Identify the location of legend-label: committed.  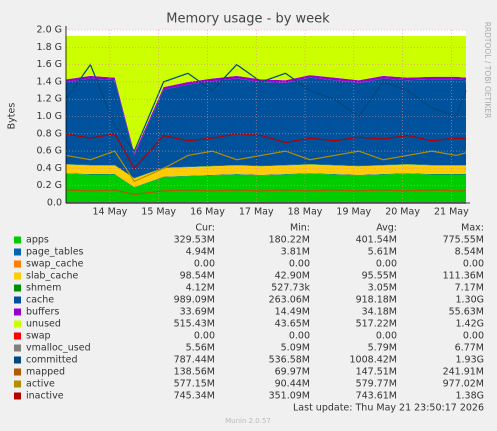
(52, 360).